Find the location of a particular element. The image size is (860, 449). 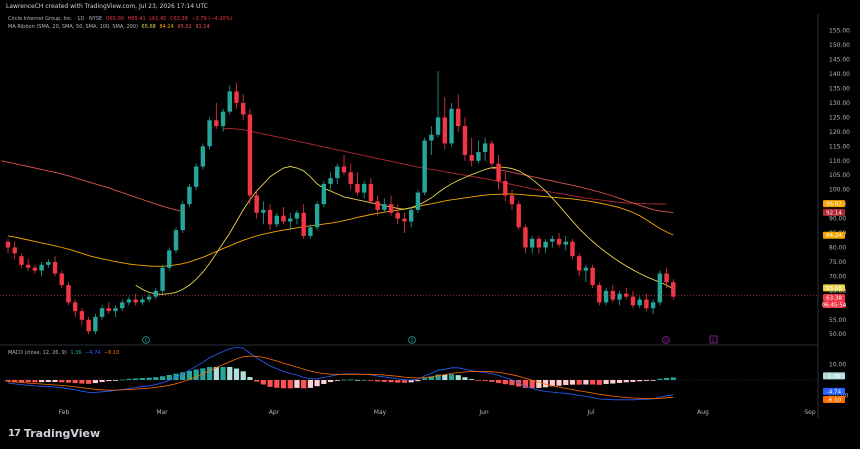

macd-line-tag-bg is located at coordinates (834, 391).